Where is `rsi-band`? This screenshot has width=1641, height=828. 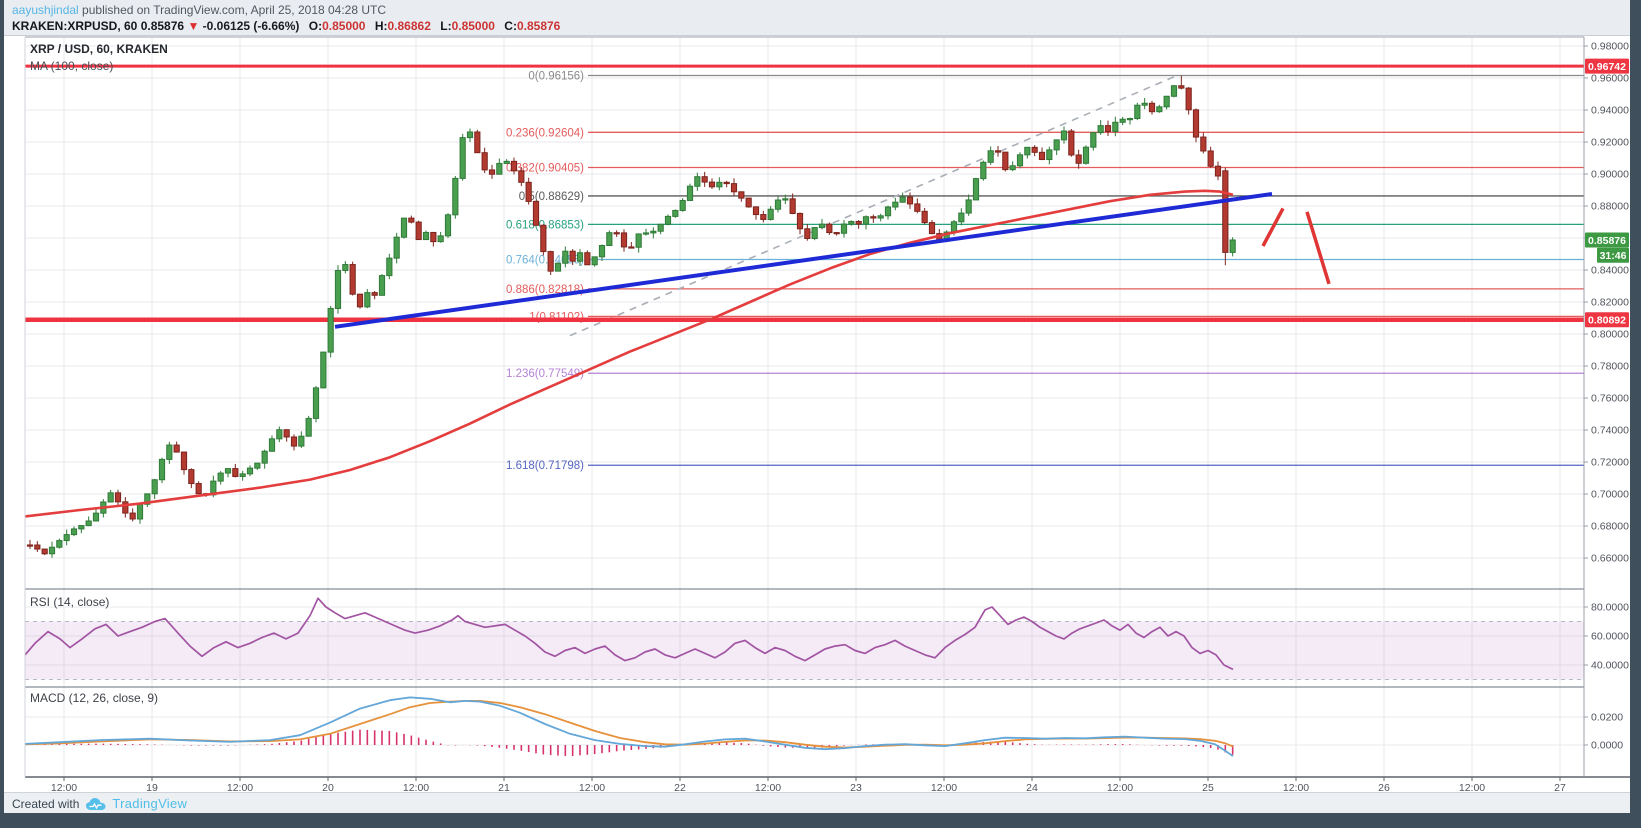 rsi-band is located at coordinates (804, 650).